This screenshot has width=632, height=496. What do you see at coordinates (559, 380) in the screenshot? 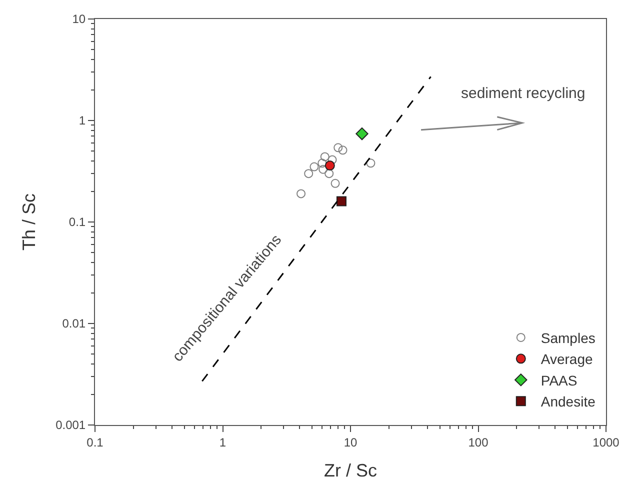
I see `legend-label: PAAS` at bounding box center [559, 380].